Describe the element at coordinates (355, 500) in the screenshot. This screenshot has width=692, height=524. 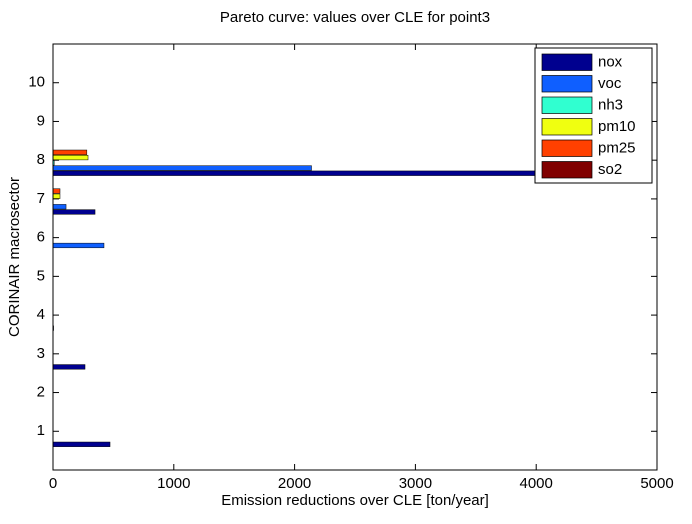
I see `x-axis-label: Emission reductions over CLE [ton/year]` at that location.